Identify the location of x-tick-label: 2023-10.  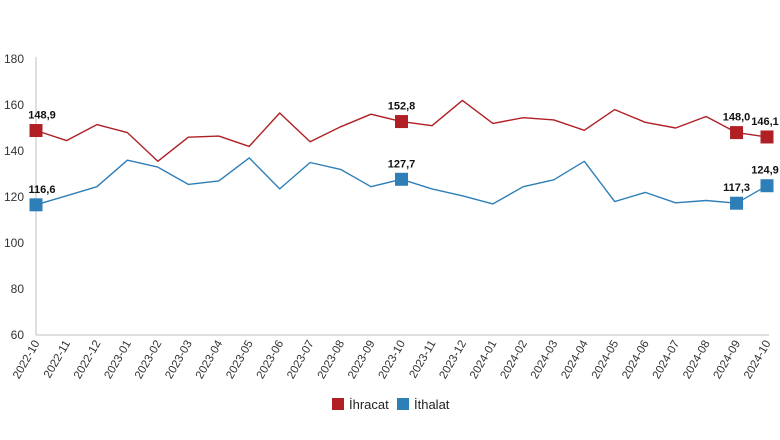
(393, 360).